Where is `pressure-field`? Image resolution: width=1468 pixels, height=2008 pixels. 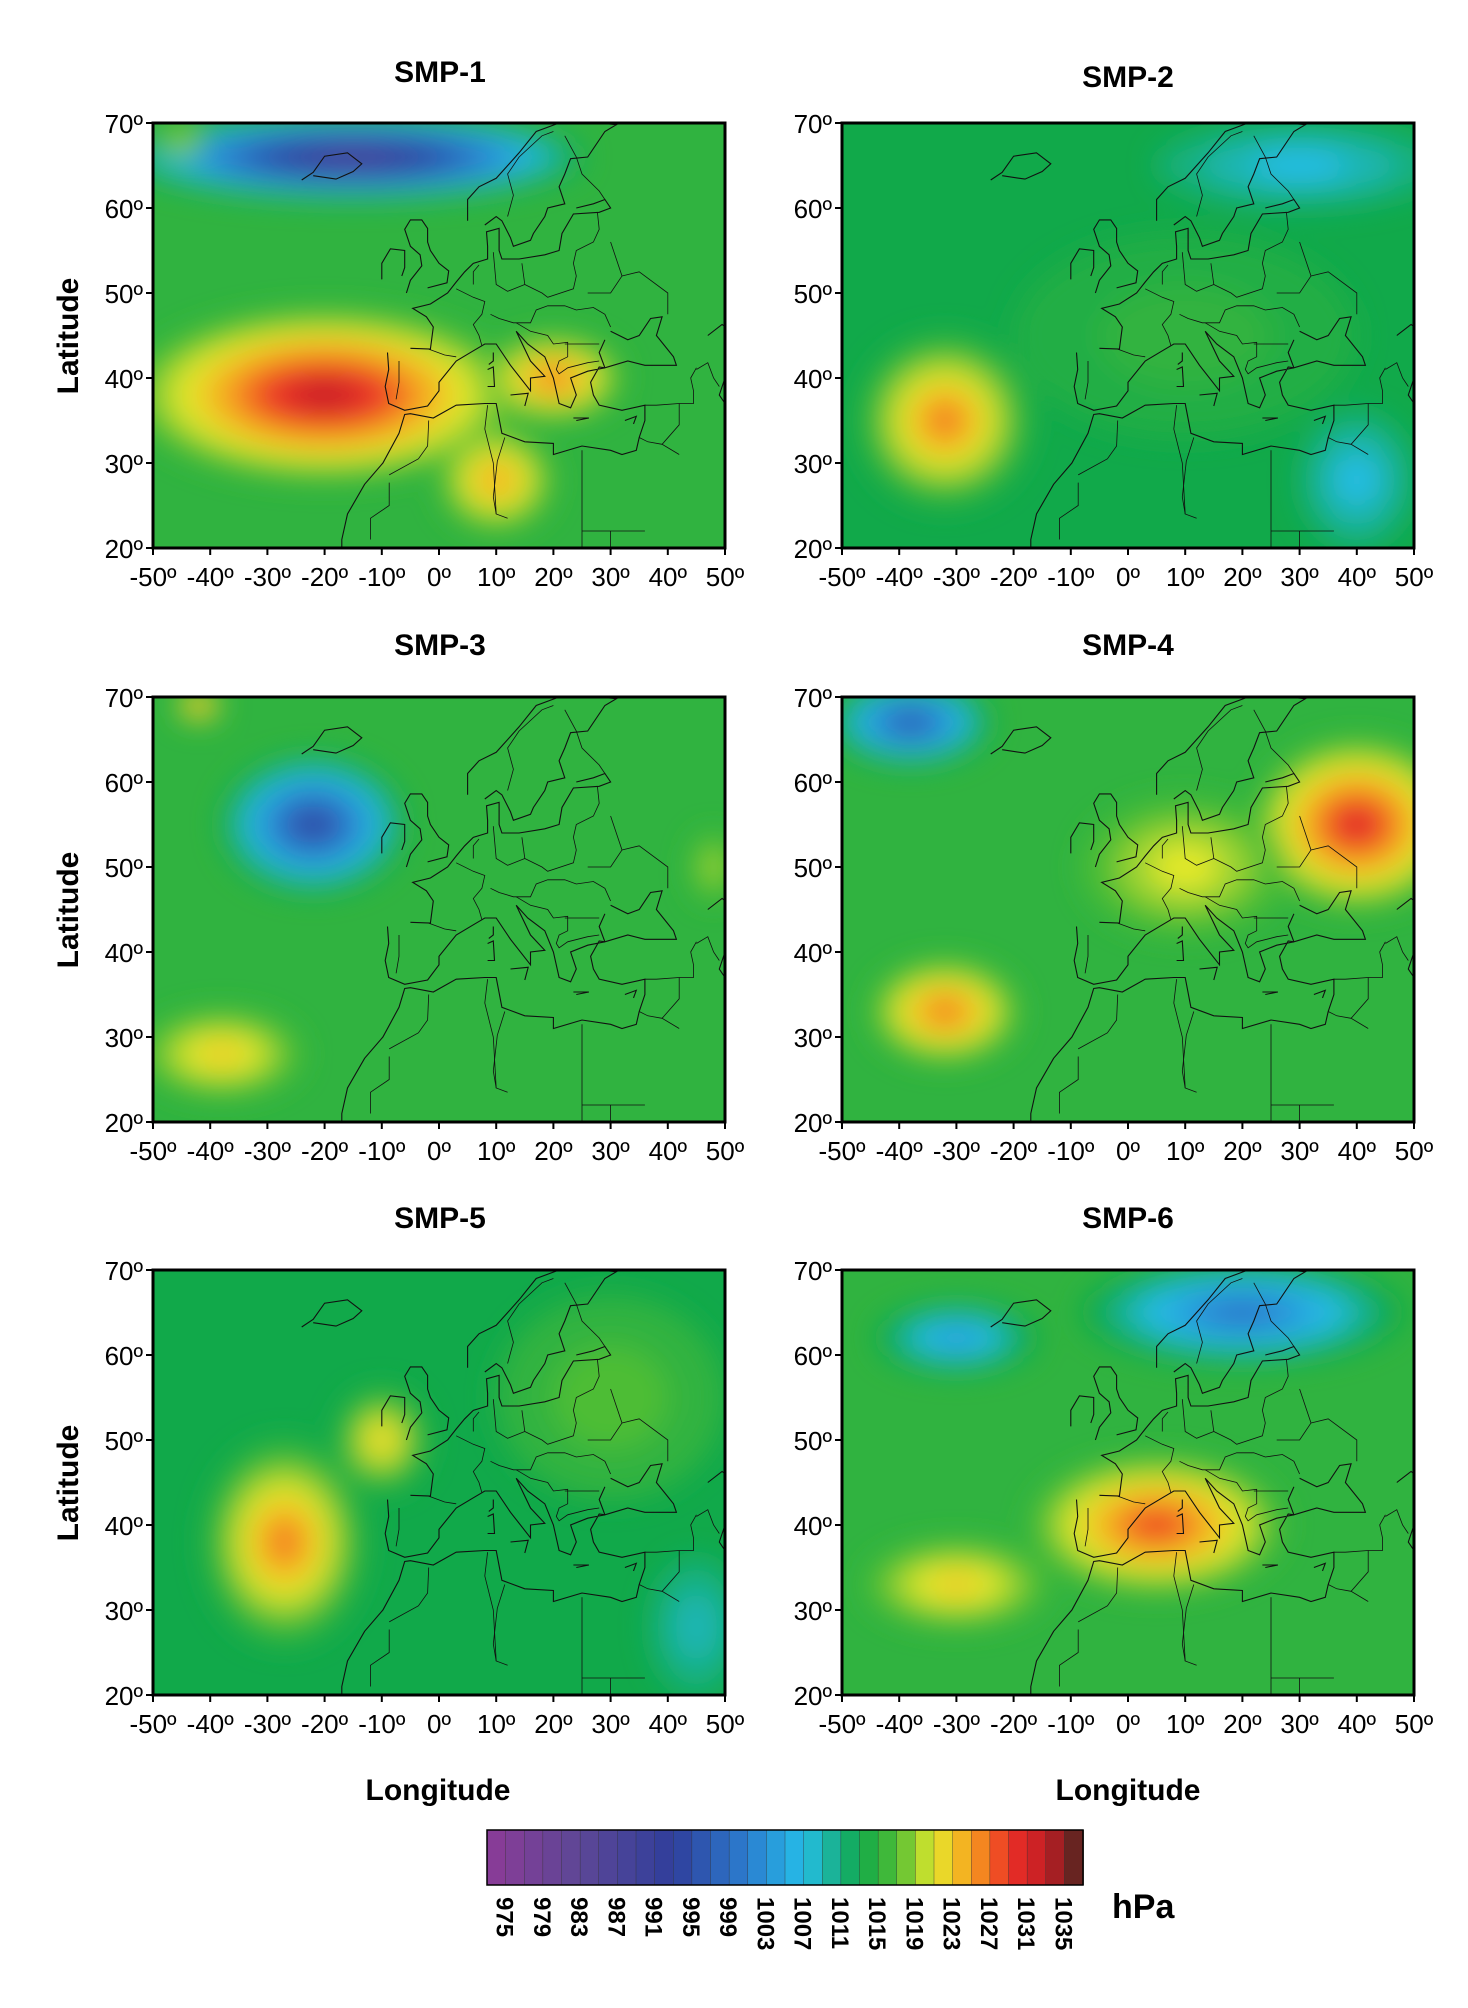 pressure-field is located at coordinates (439, 909).